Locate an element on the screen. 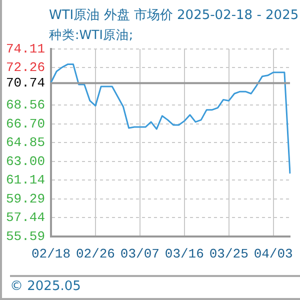  x-tick-label: 03/16 is located at coordinates (184, 254).